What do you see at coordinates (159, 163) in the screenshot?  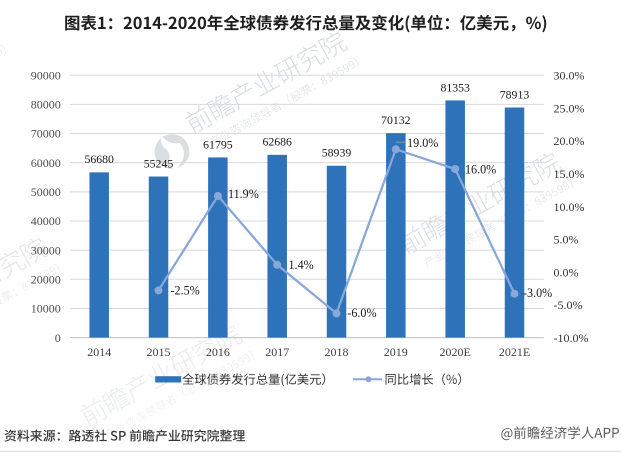 I see `svg-text: 55245` at bounding box center [159, 163].